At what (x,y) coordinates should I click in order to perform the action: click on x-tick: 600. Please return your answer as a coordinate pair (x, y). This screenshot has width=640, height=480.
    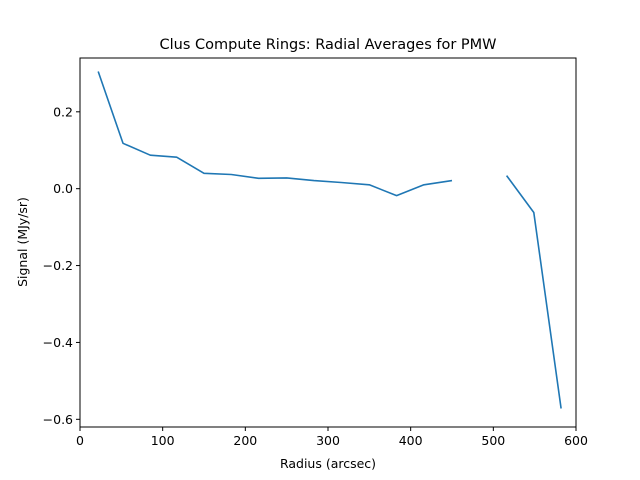
    Looking at the image, I should click on (576, 437).